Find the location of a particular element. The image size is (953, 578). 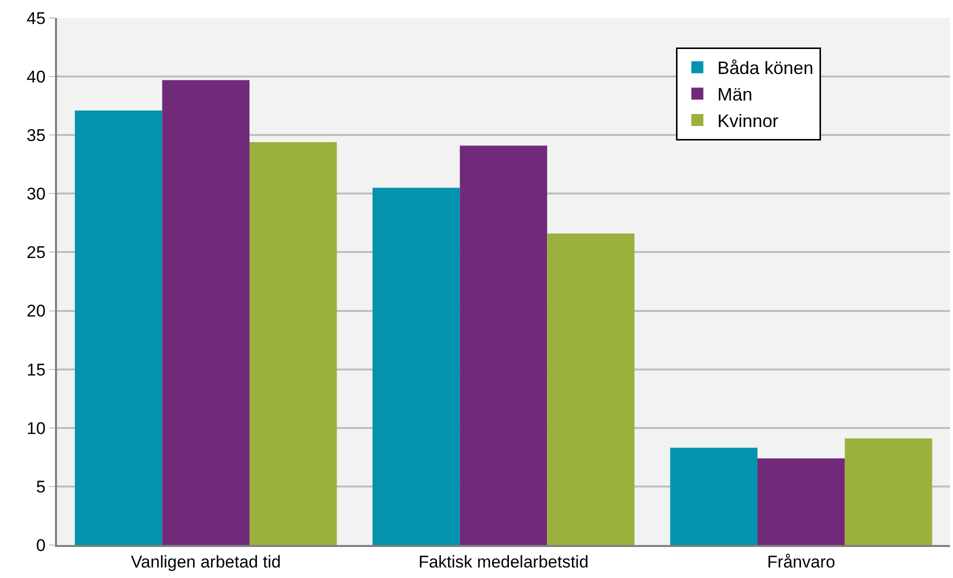

y-tick-label: 40 is located at coordinates (36, 77).